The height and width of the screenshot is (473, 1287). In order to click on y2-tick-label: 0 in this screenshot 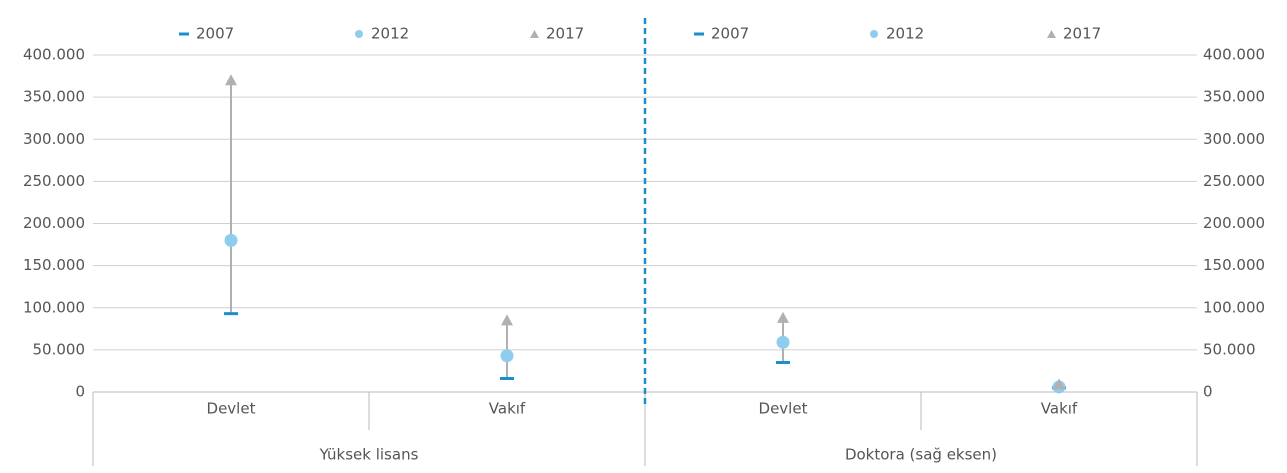, I will do `click(1208, 392)`.